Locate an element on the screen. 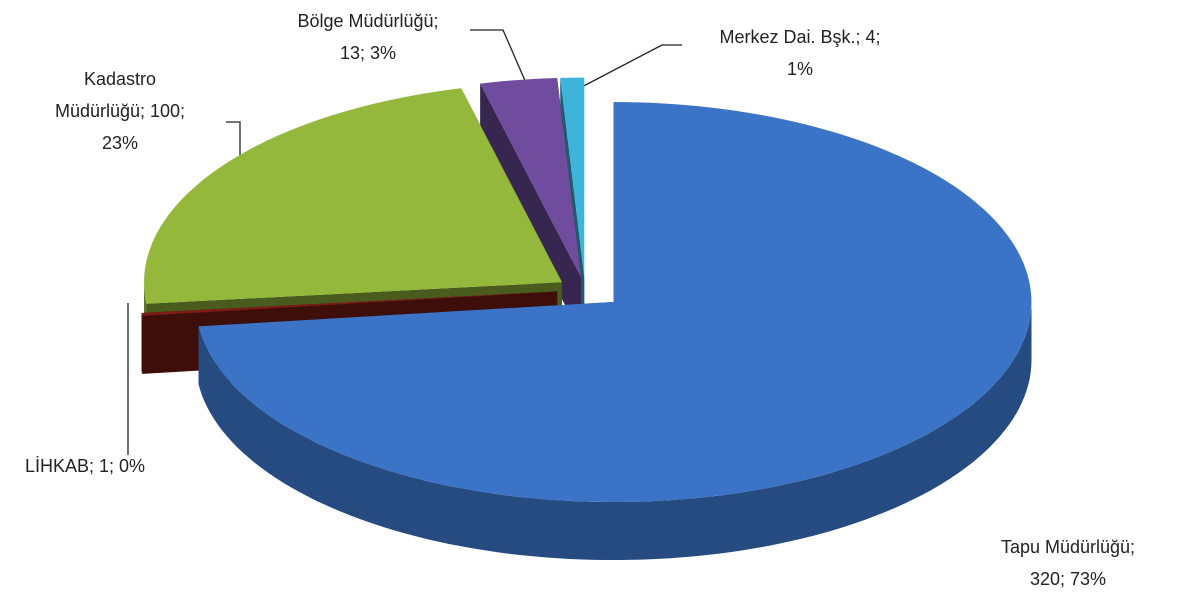 The image size is (1177, 614). data-label: Bölge Müdürlüğü; is located at coordinates (367, 21).